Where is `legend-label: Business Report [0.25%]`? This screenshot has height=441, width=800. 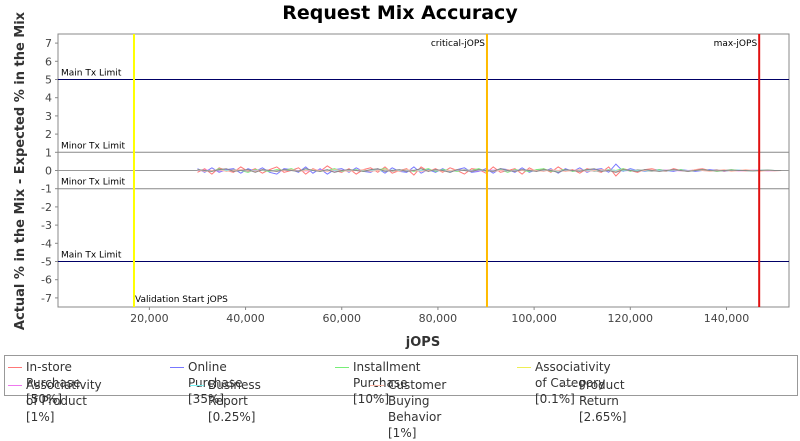 legend-label: Business Report [0.25%] is located at coordinates (234, 401).